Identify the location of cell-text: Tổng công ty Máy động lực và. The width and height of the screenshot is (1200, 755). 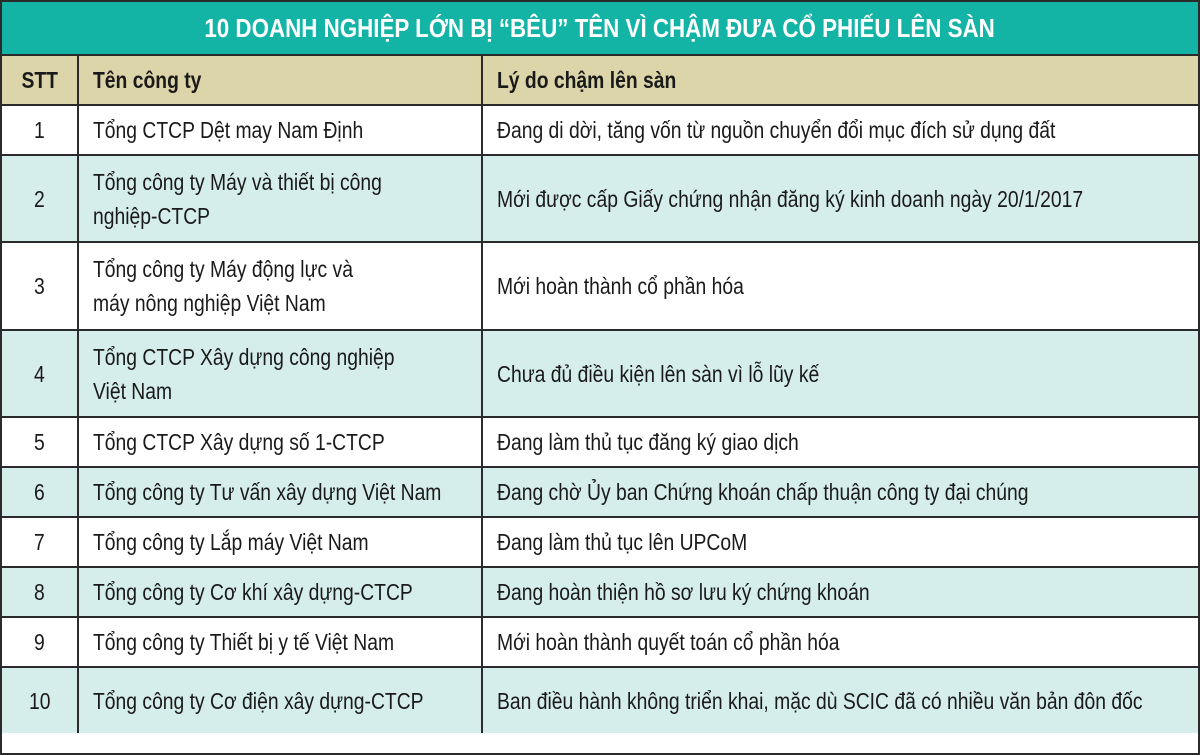
(223, 269).